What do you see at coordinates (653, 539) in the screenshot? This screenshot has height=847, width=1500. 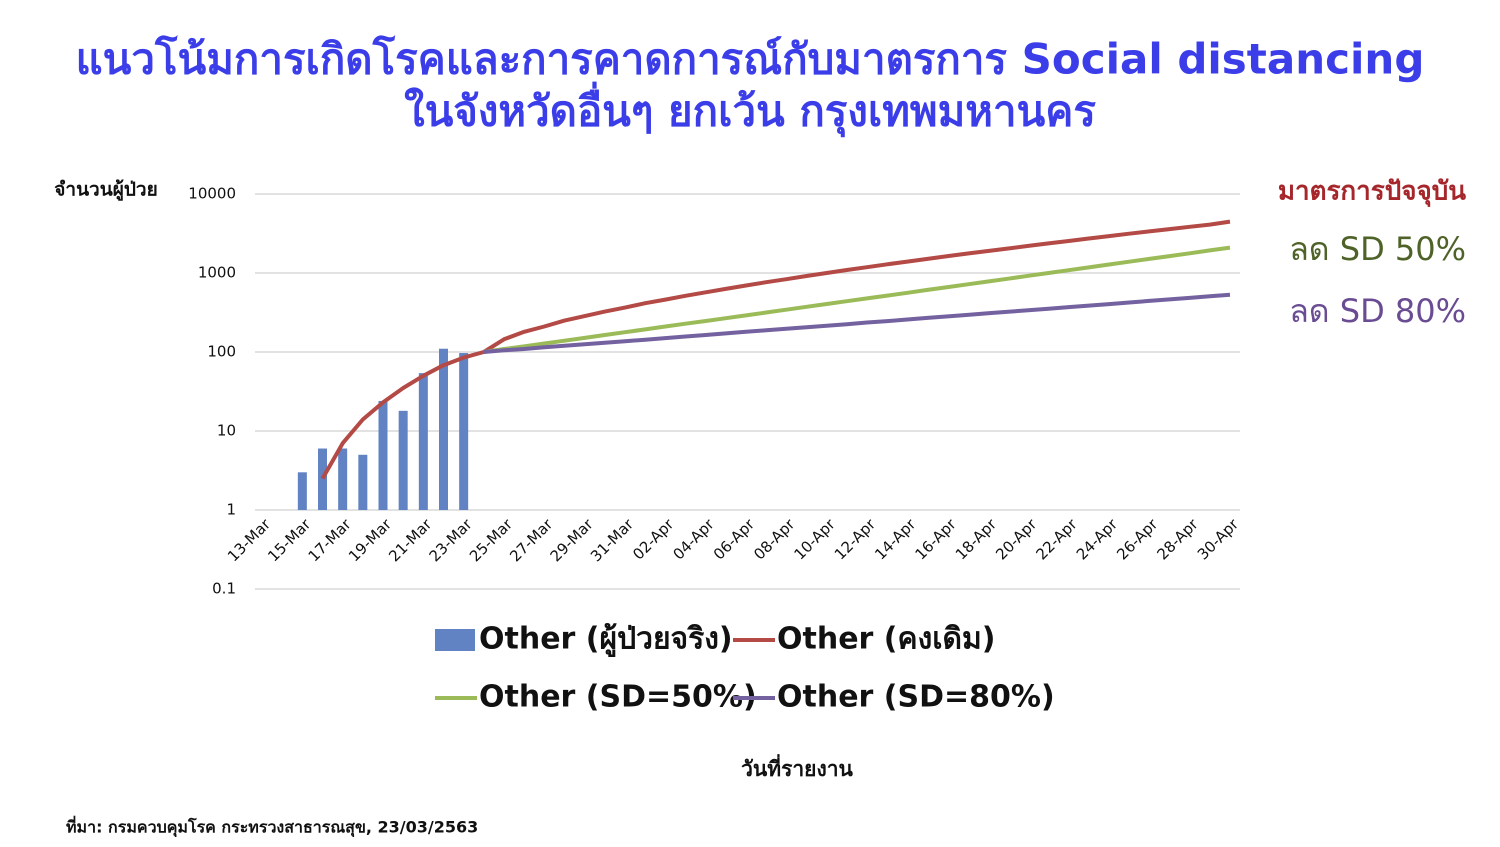 I see `x-tick-label: 02-Apr` at bounding box center [653, 539].